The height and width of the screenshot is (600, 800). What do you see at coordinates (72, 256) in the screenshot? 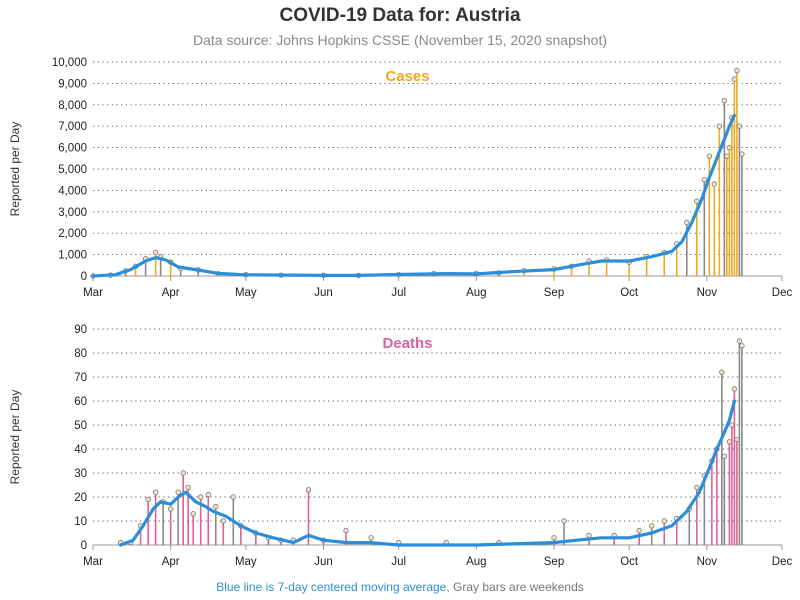
I see `y-tick-label: 1,000` at bounding box center [72, 256].